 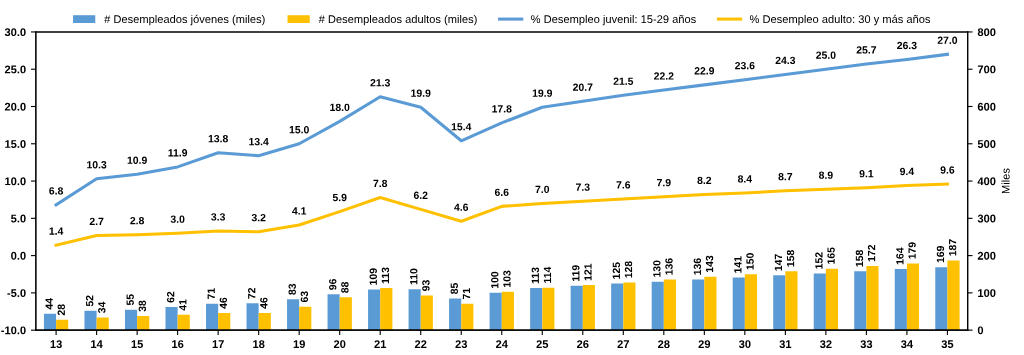 I want to click on data-label: 2.8, so click(x=137, y=220).